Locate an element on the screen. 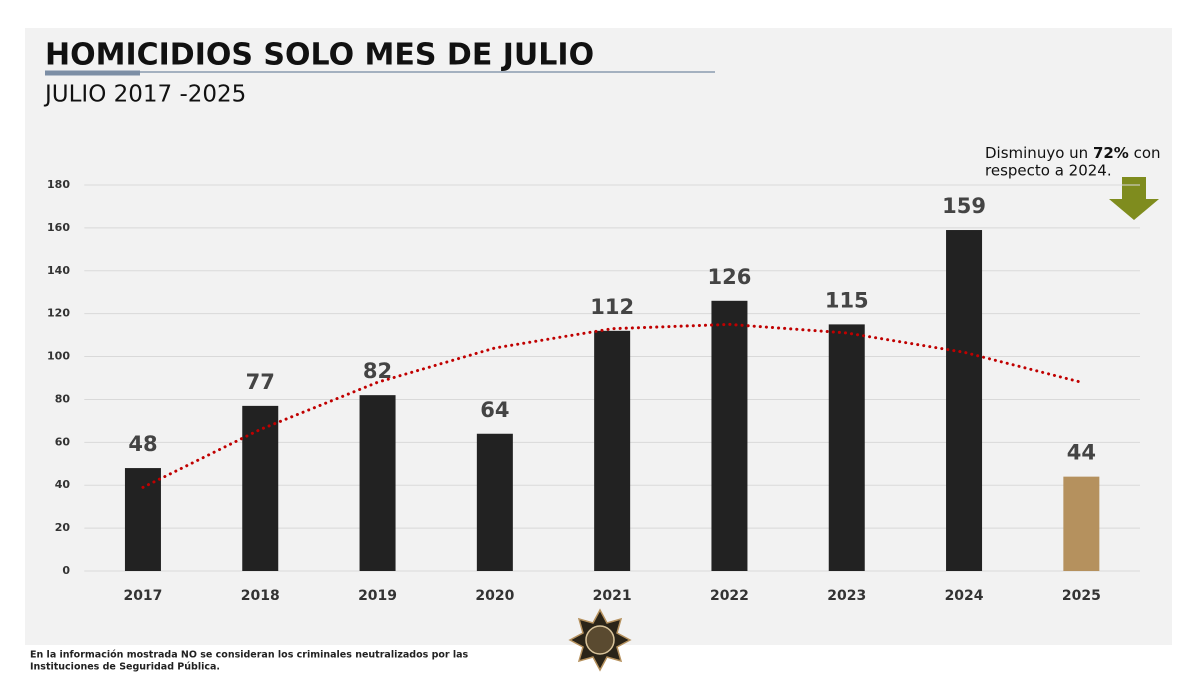 Image resolution: width=1200 pixels, height=675 pixels. annotation-text: con is located at coordinates (1145, 153).